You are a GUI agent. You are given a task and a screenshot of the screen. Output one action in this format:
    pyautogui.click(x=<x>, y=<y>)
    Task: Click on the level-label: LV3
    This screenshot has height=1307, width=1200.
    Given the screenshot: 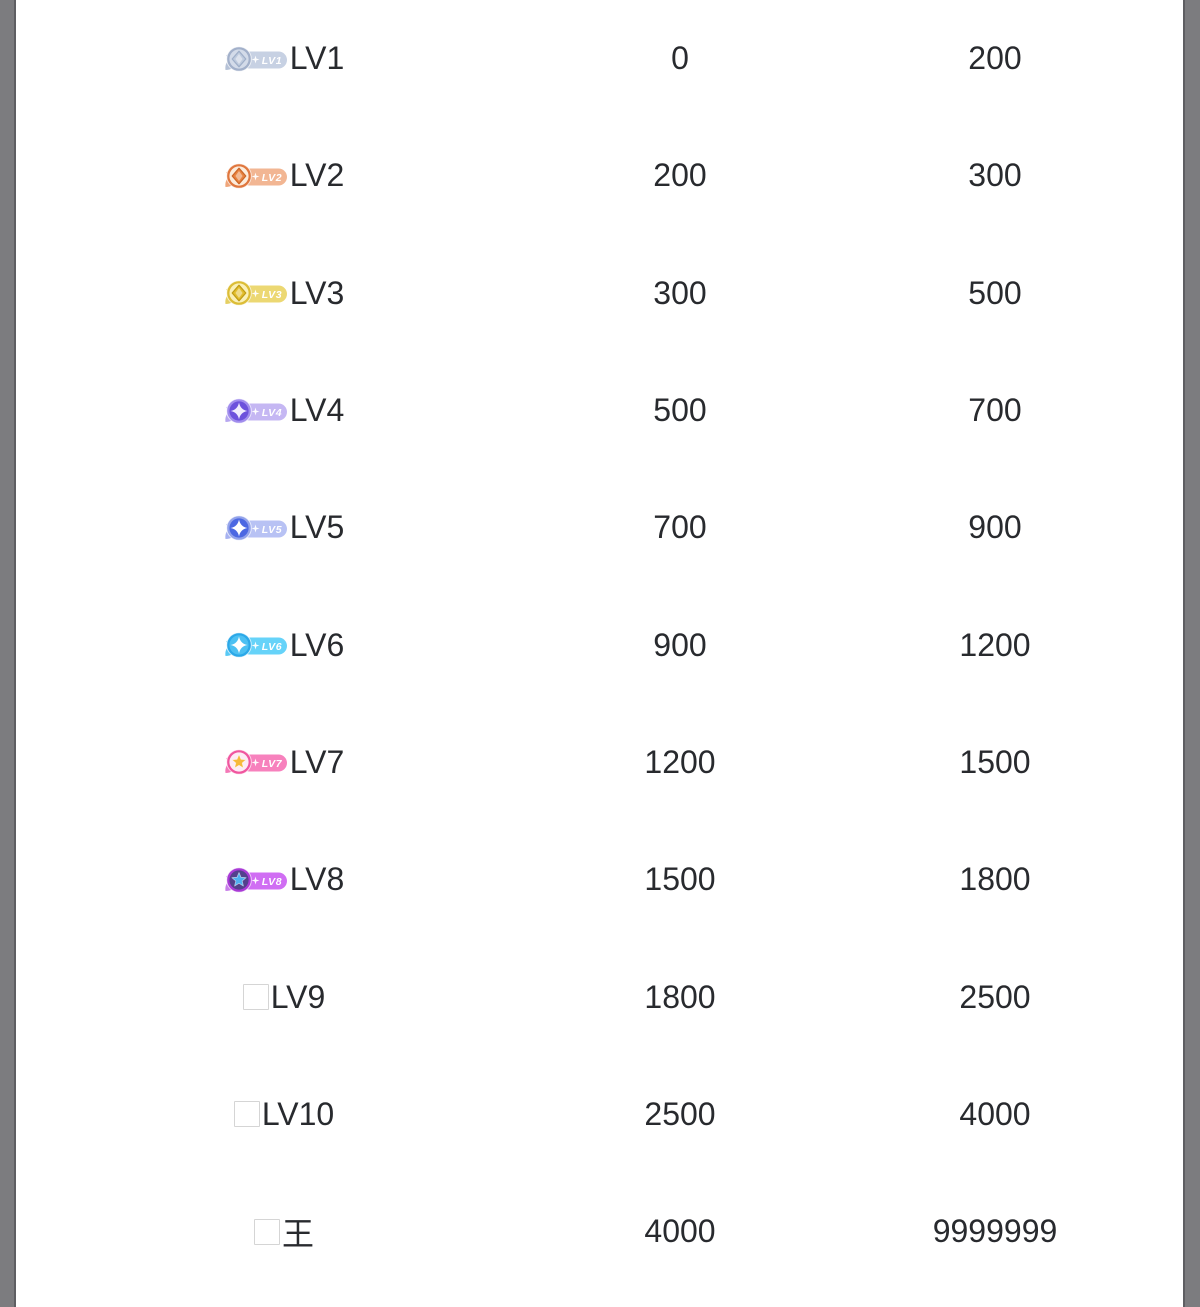 What is the action you would take?
    pyautogui.click(x=317, y=292)
    